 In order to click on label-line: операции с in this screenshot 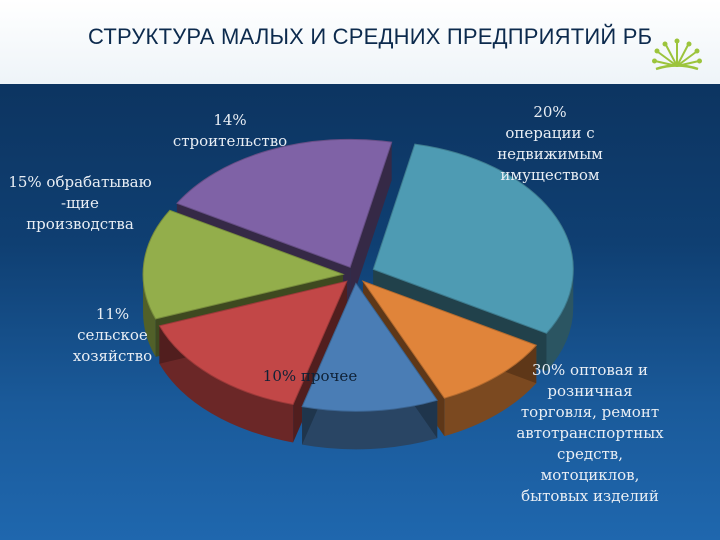, I will do `click(550, 133)`.